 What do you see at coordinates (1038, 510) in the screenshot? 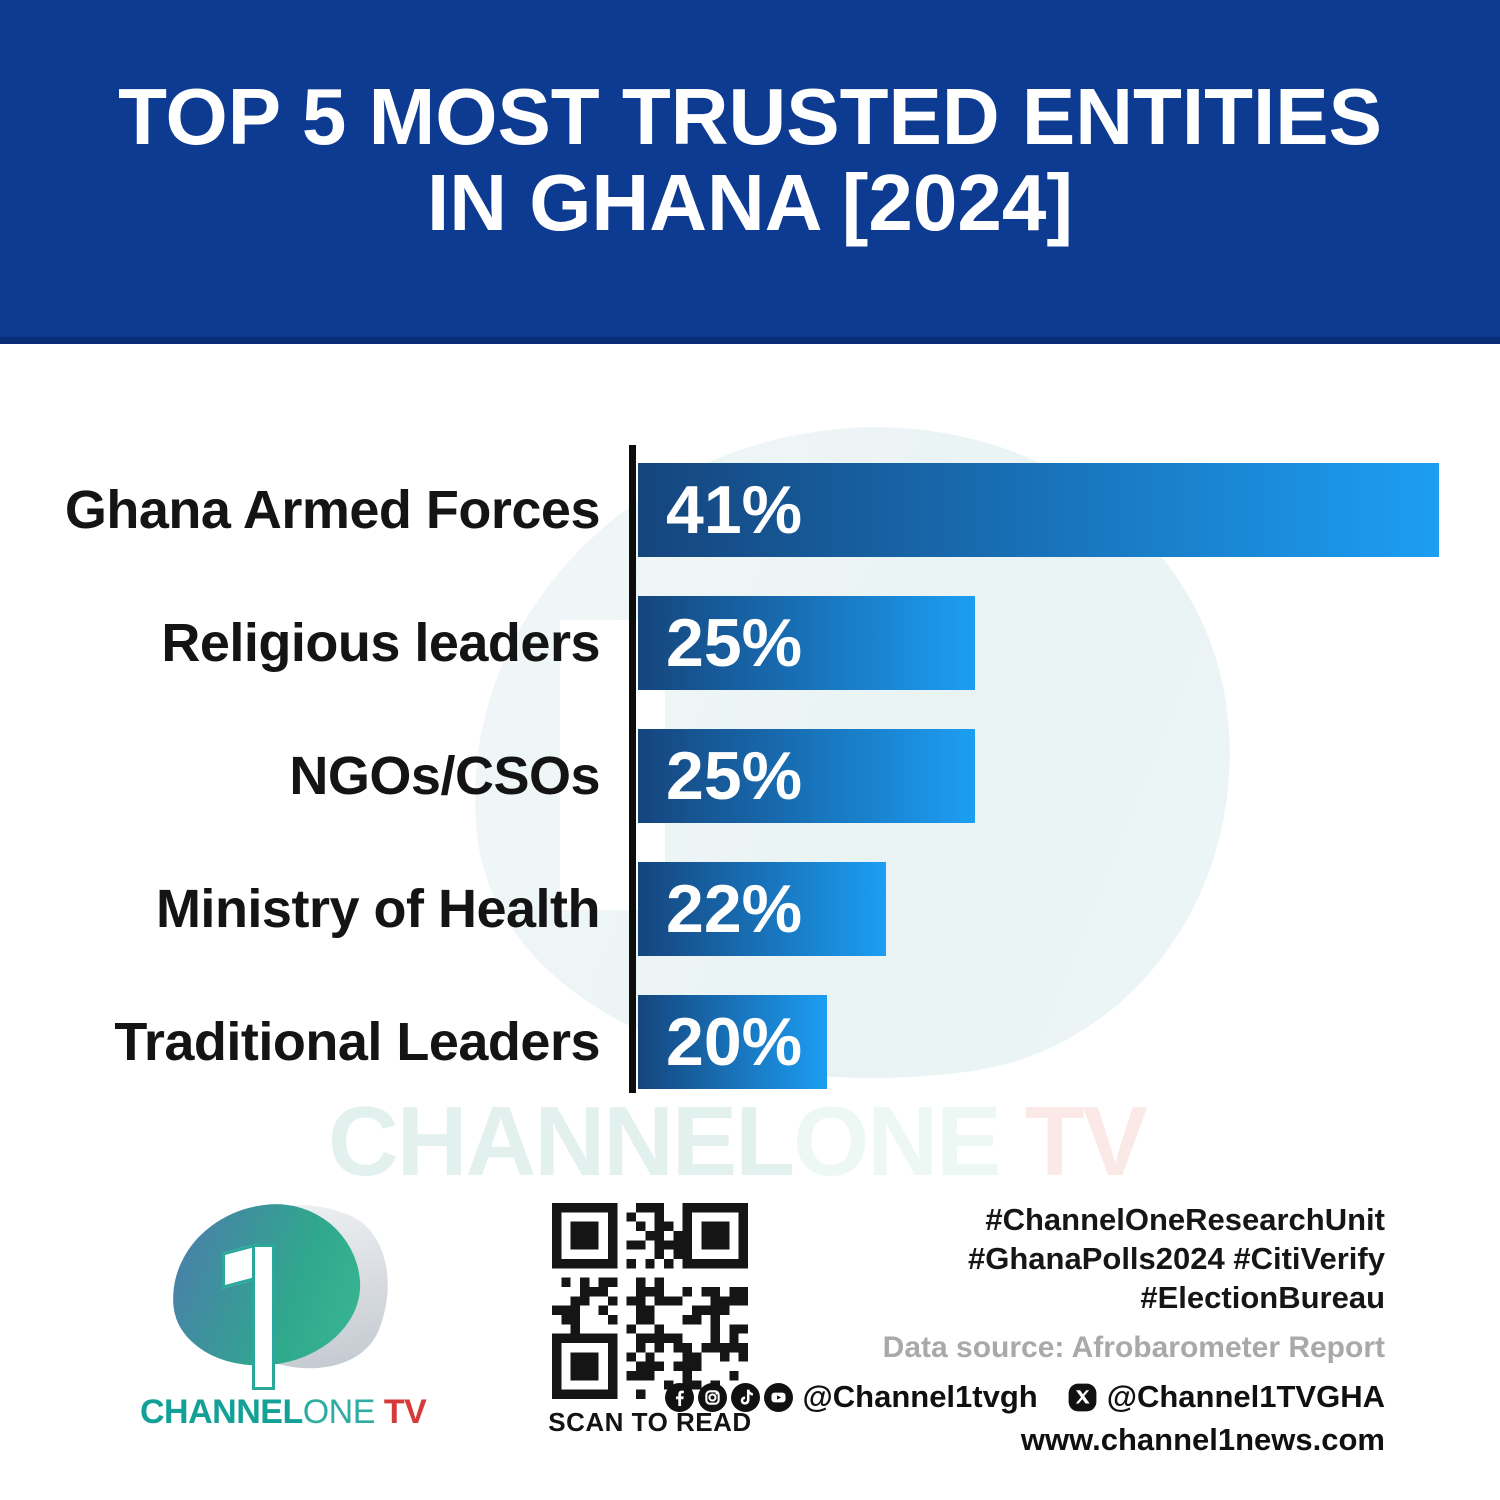
I see `bar-ghana-armed-forces: 41%` at bounding box center [1038, 510].